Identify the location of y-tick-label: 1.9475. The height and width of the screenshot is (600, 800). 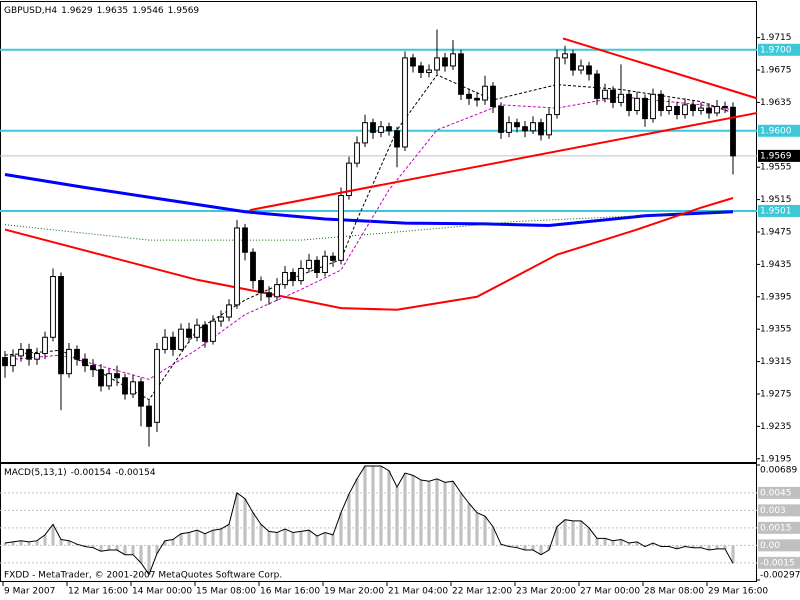
(776, 233).